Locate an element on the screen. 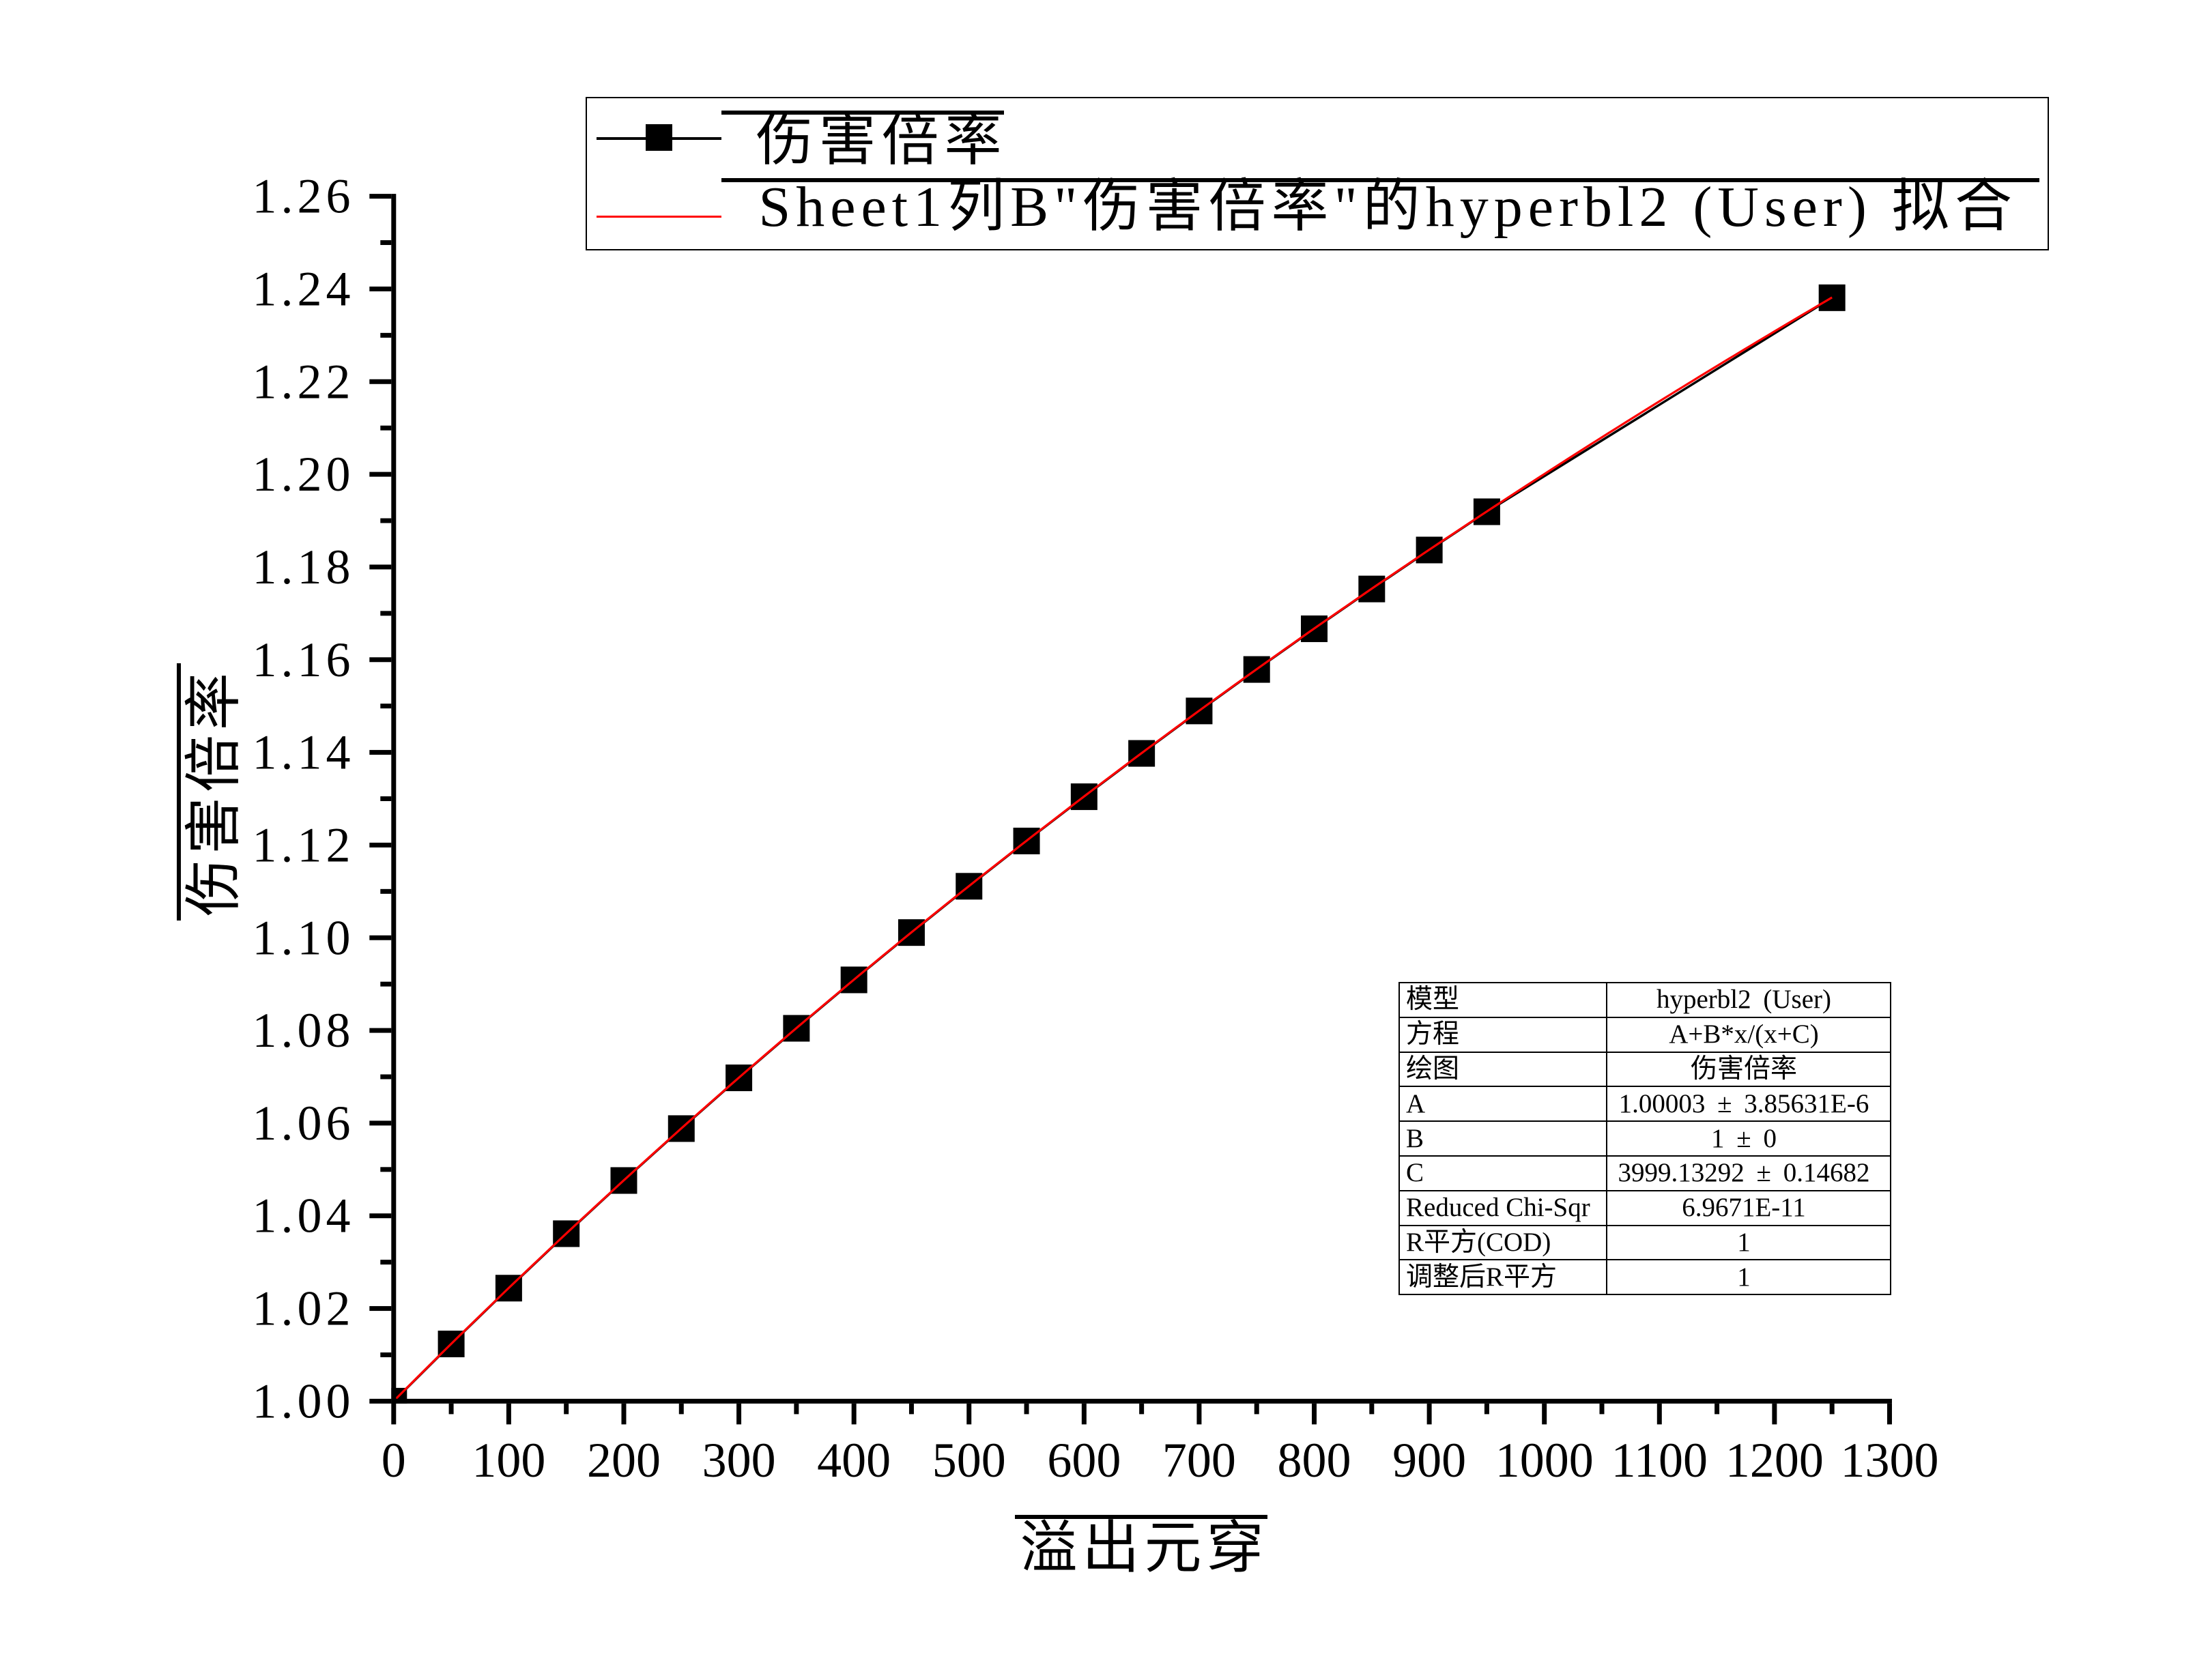  stats-value: hyperbl2 (User) is located at coordinates (1749, 1000).